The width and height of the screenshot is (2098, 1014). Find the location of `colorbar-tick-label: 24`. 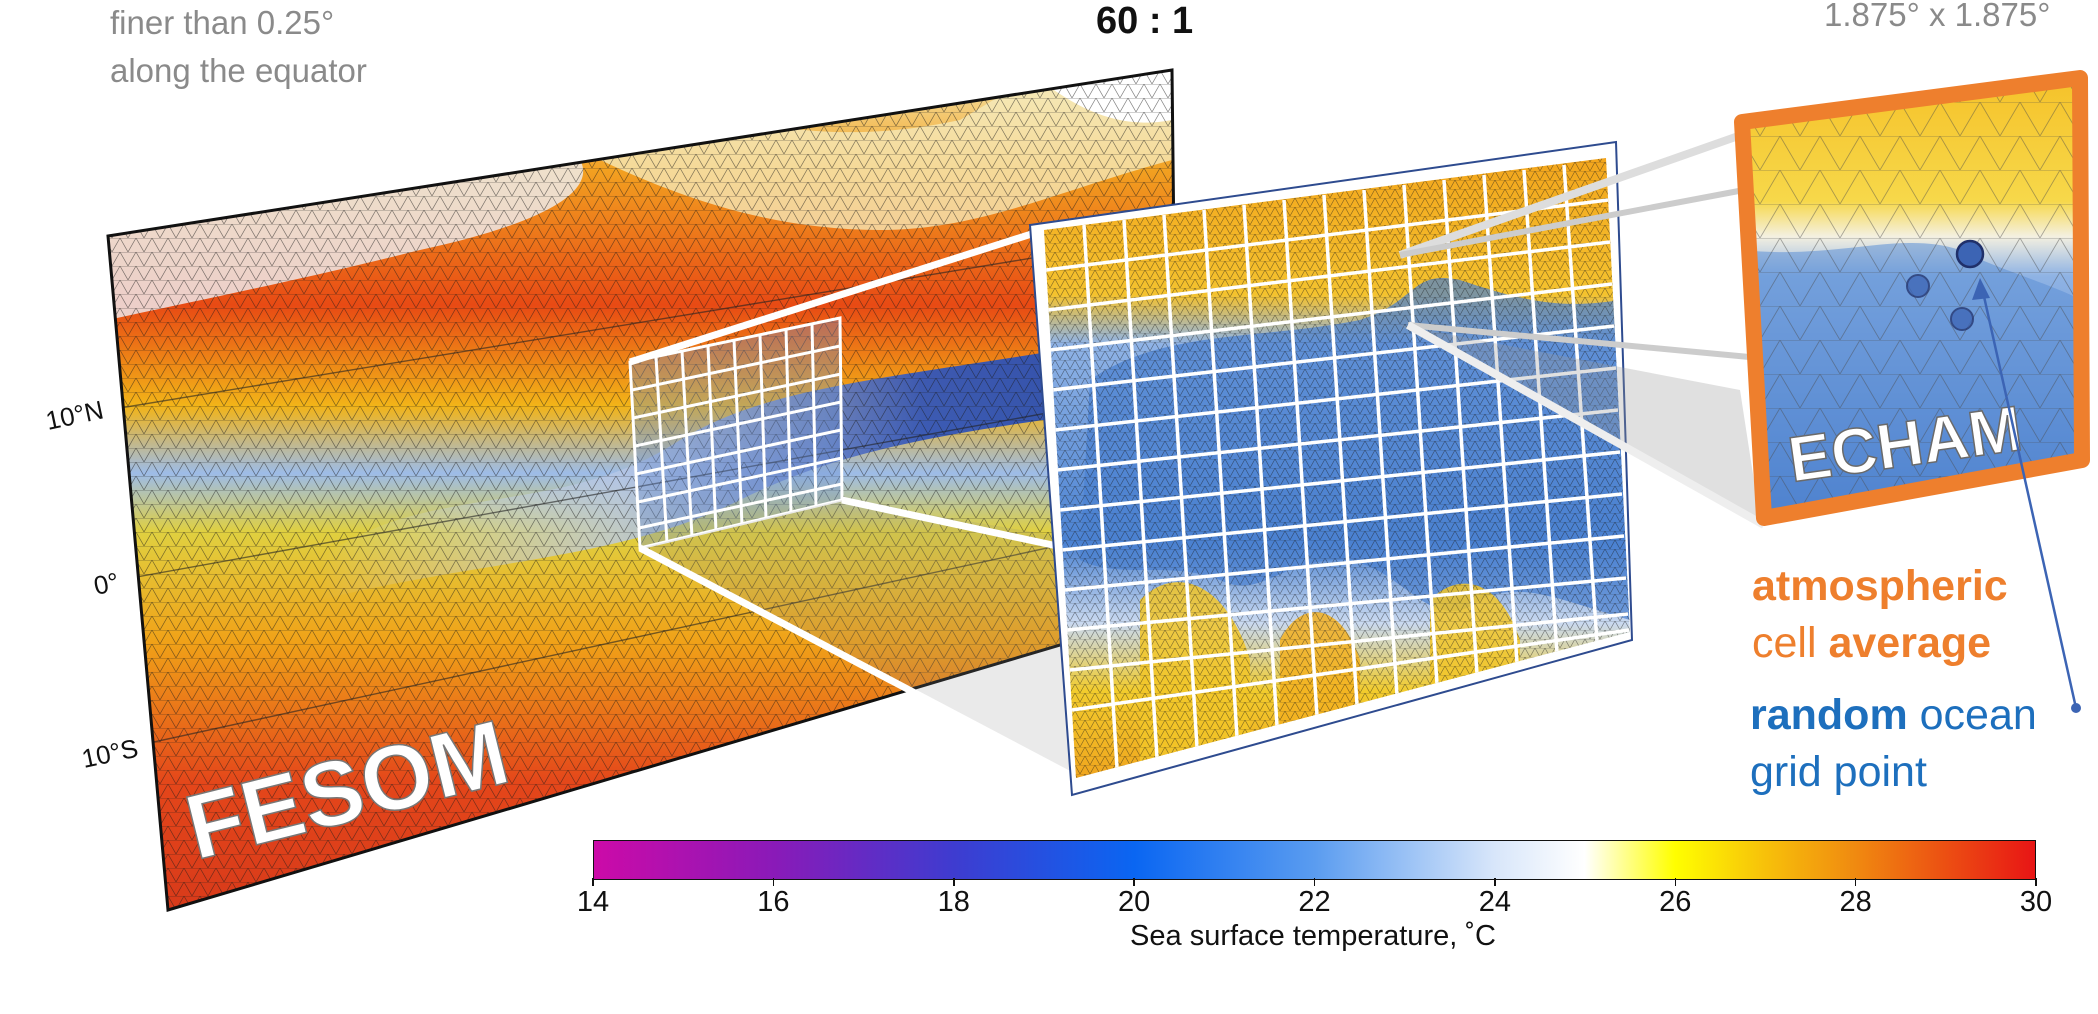

colorbar-tick-label: 24 is located at coordinates (1495, 902).